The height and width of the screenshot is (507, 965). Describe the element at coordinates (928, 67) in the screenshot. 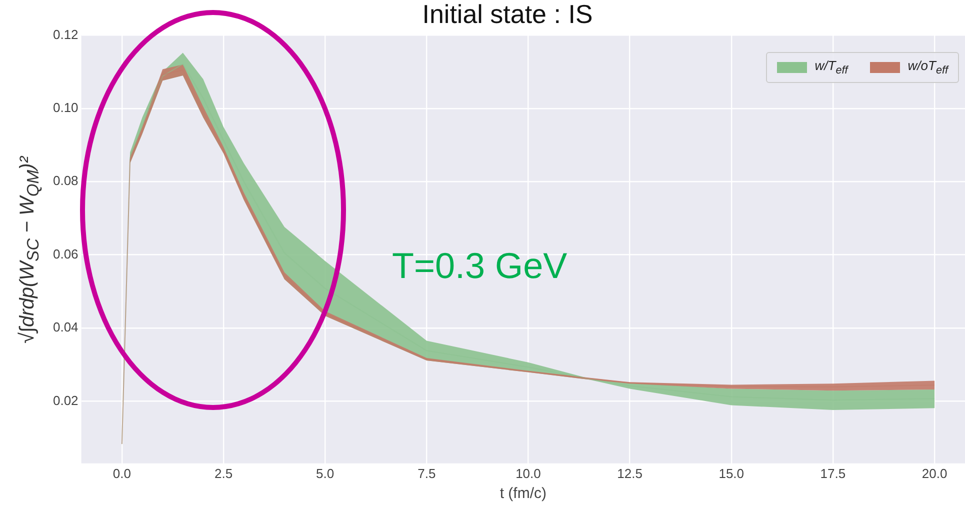

I see `legend-label: w/oT$_{eff}$` at that location.